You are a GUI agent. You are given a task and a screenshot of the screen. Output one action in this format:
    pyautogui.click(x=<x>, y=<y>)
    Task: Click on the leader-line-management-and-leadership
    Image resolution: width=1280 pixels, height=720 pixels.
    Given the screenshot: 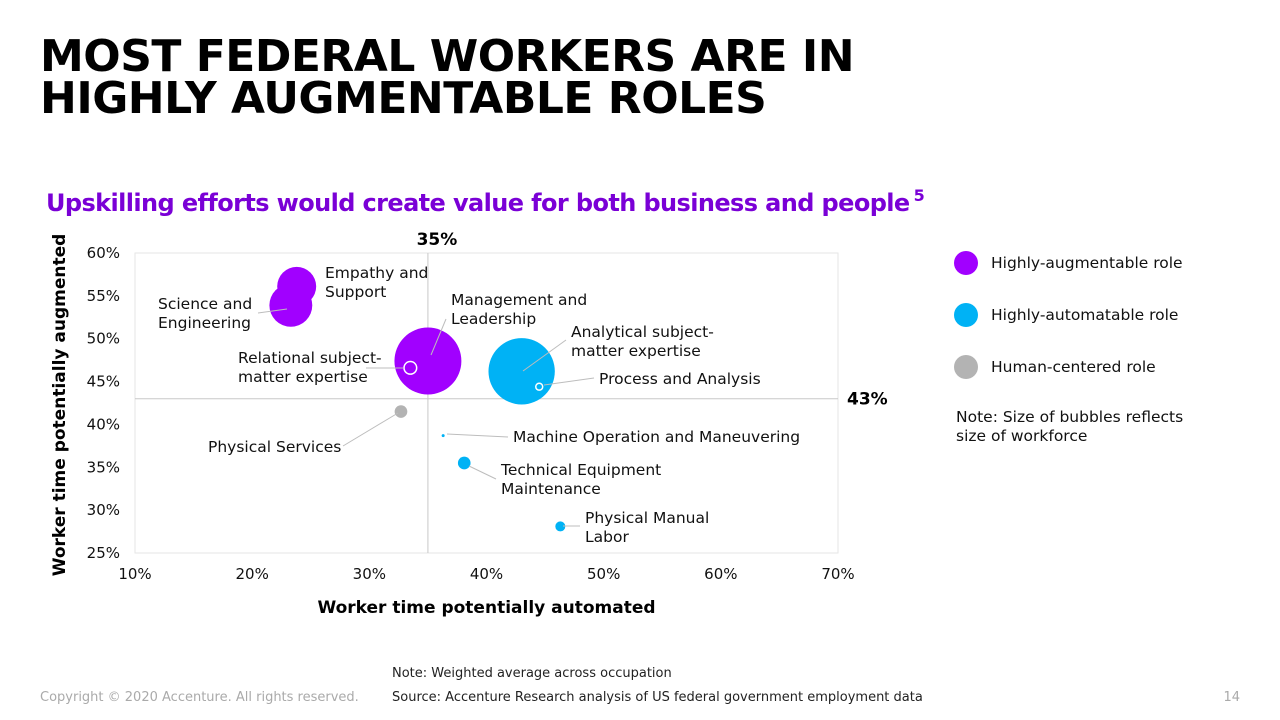 What is the action you would take?
    pyautogui.click(x=438, y=337)
    